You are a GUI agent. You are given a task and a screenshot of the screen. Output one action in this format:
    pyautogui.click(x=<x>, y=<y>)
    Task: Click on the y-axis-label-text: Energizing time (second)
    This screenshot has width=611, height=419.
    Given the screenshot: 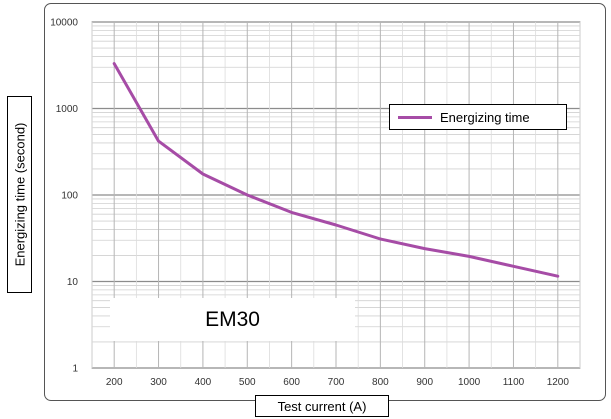 What is the action you would take?
    pyautogui.click(x=20, y=194)
    